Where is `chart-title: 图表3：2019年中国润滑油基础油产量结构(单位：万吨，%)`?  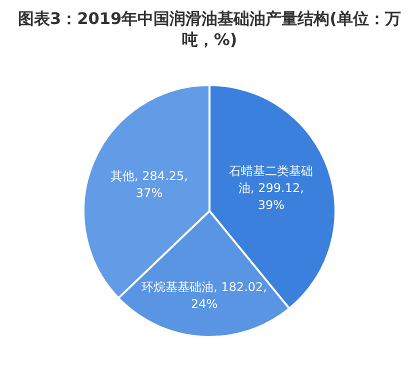
chart-title: 图表3：2019年中国润滑油基础油产量结构(单位：万吨，%) is located at coordinates (209, 29).